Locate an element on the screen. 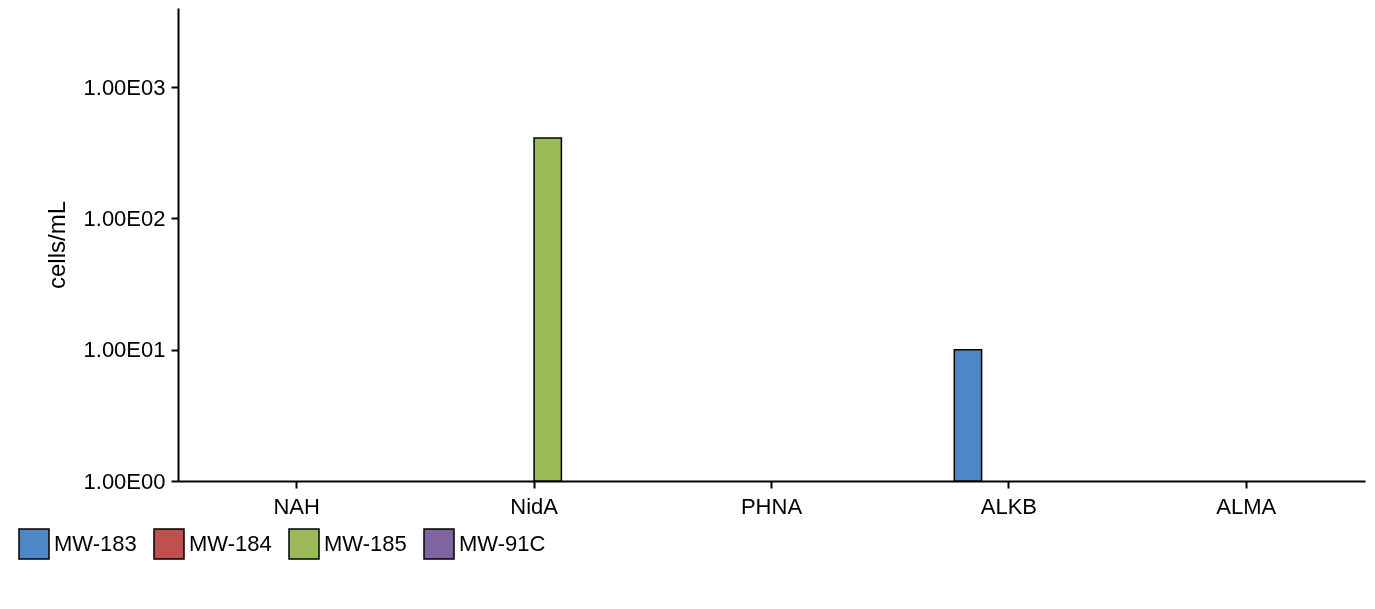 This screenshot has width=1375, height=609. y-tick-label: 1.00E00 is located at coordinates (124, 481).